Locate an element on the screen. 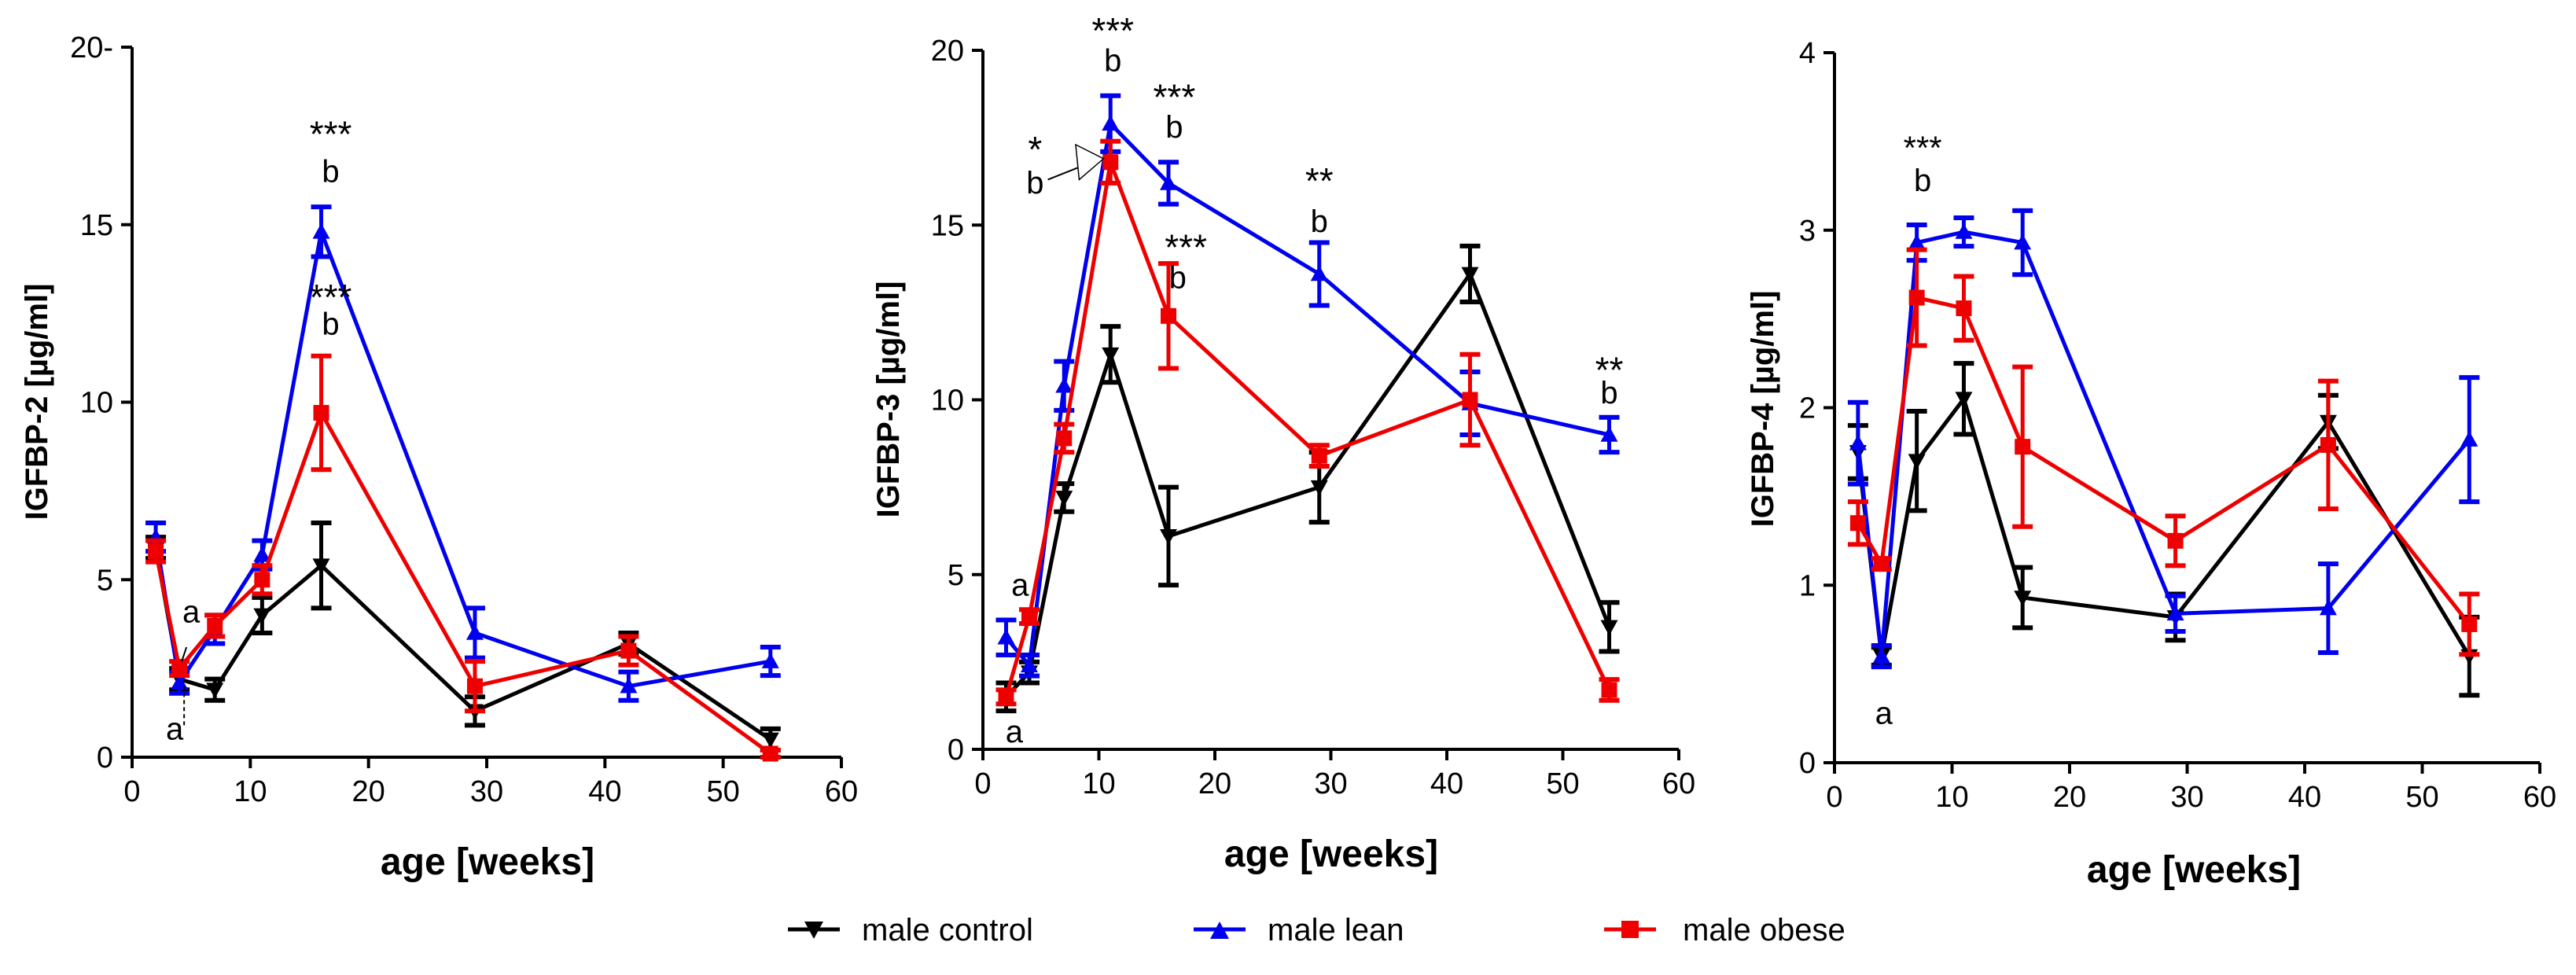 This screenshot has width=2576, height=975. y-axis-title: IGFBP-2 [µg/ml] is located at coordinates (37, 402).